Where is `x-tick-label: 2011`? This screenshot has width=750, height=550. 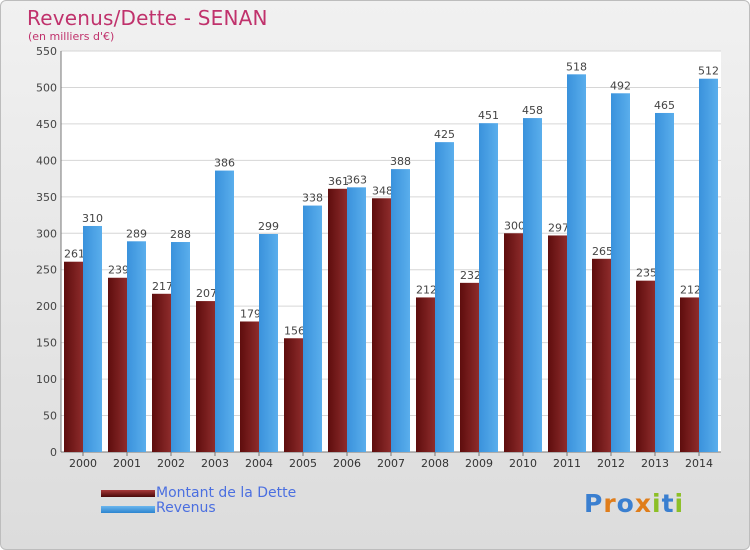 x-tick-label: 2011 is located at coordinates (567, 463).